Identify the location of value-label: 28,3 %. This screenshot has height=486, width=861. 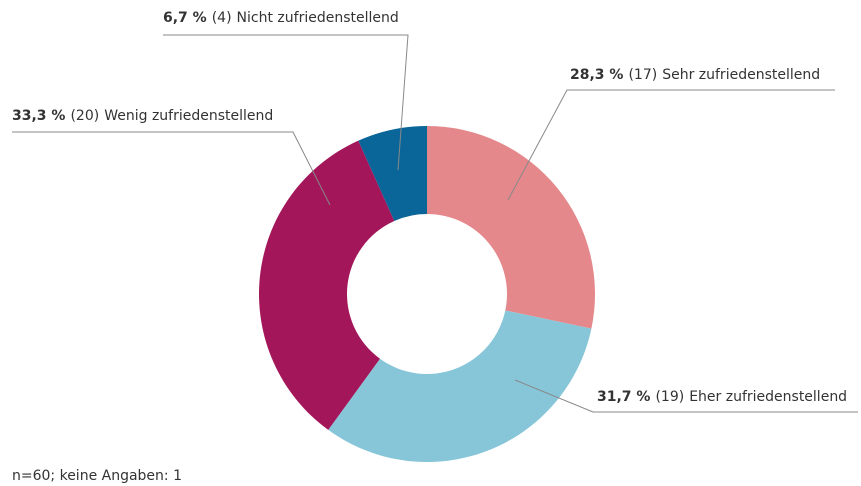
(596, 75).